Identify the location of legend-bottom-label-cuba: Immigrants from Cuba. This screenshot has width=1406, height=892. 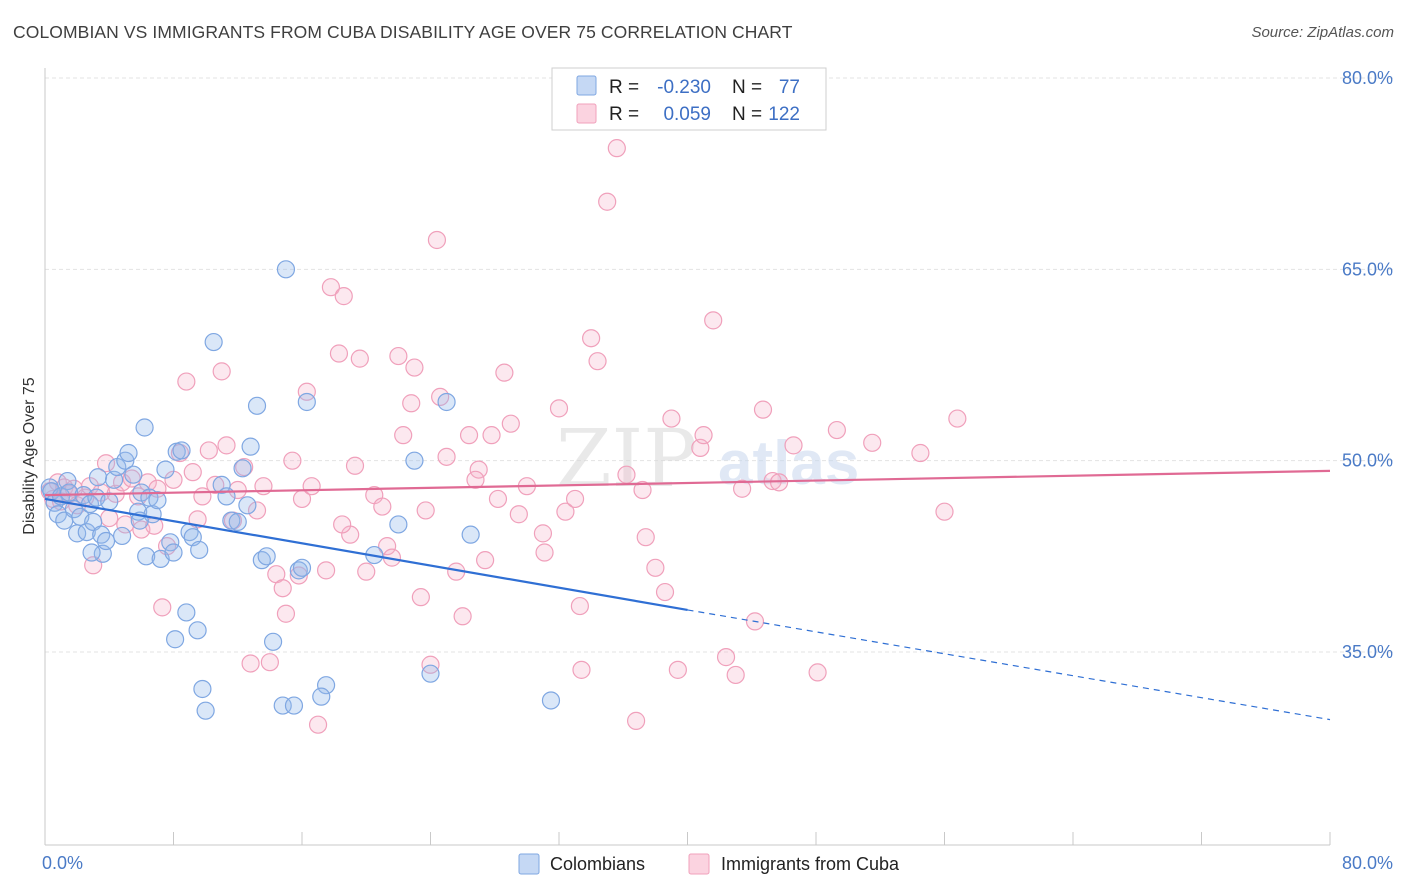
(810, 864).